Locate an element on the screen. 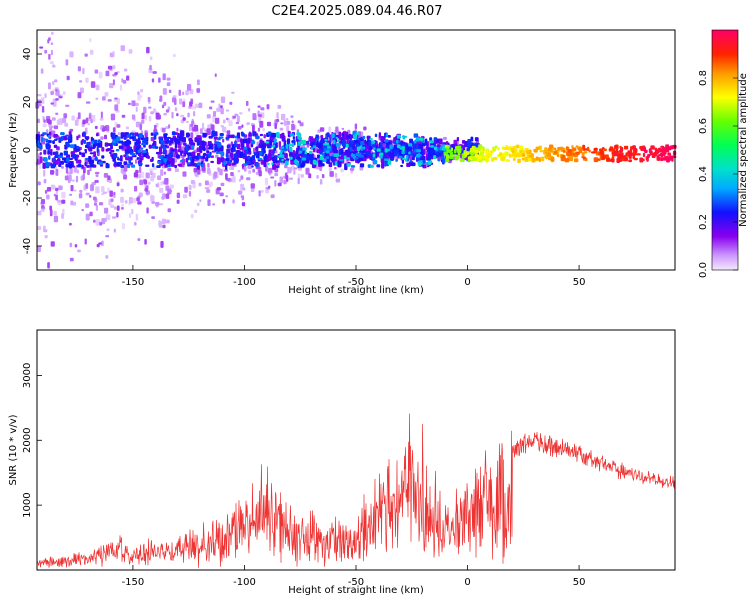 The width and height of the screenshot is (750, 600). snr-xtick-label: 50 is located at coordinates (579, 582).